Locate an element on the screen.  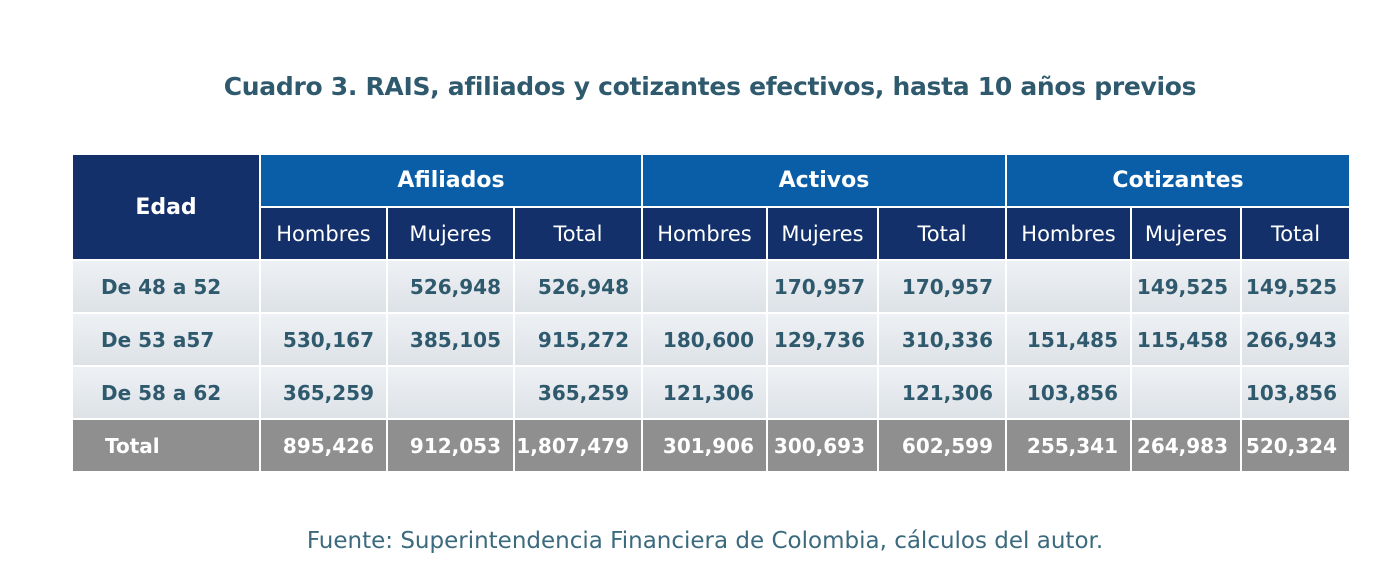
group-header-afiliados: Afiliados is located at coordinates (451, 180).